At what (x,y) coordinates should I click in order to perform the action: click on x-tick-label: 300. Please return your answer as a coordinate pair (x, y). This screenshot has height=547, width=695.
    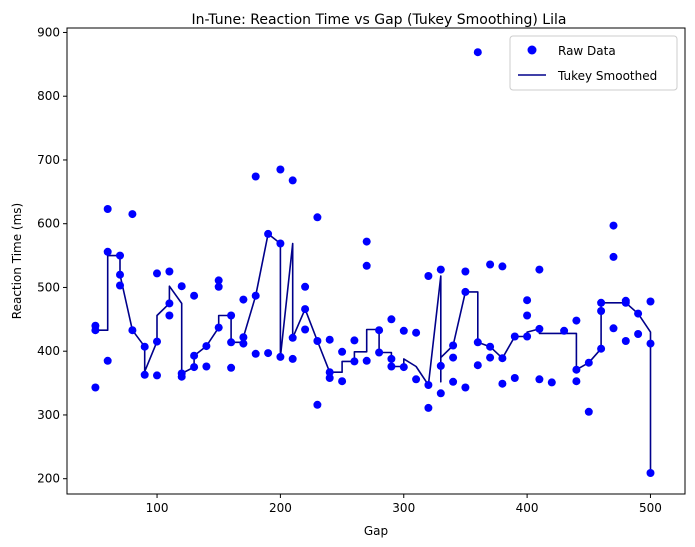
    Looking at the image, I should click on (403, 508).